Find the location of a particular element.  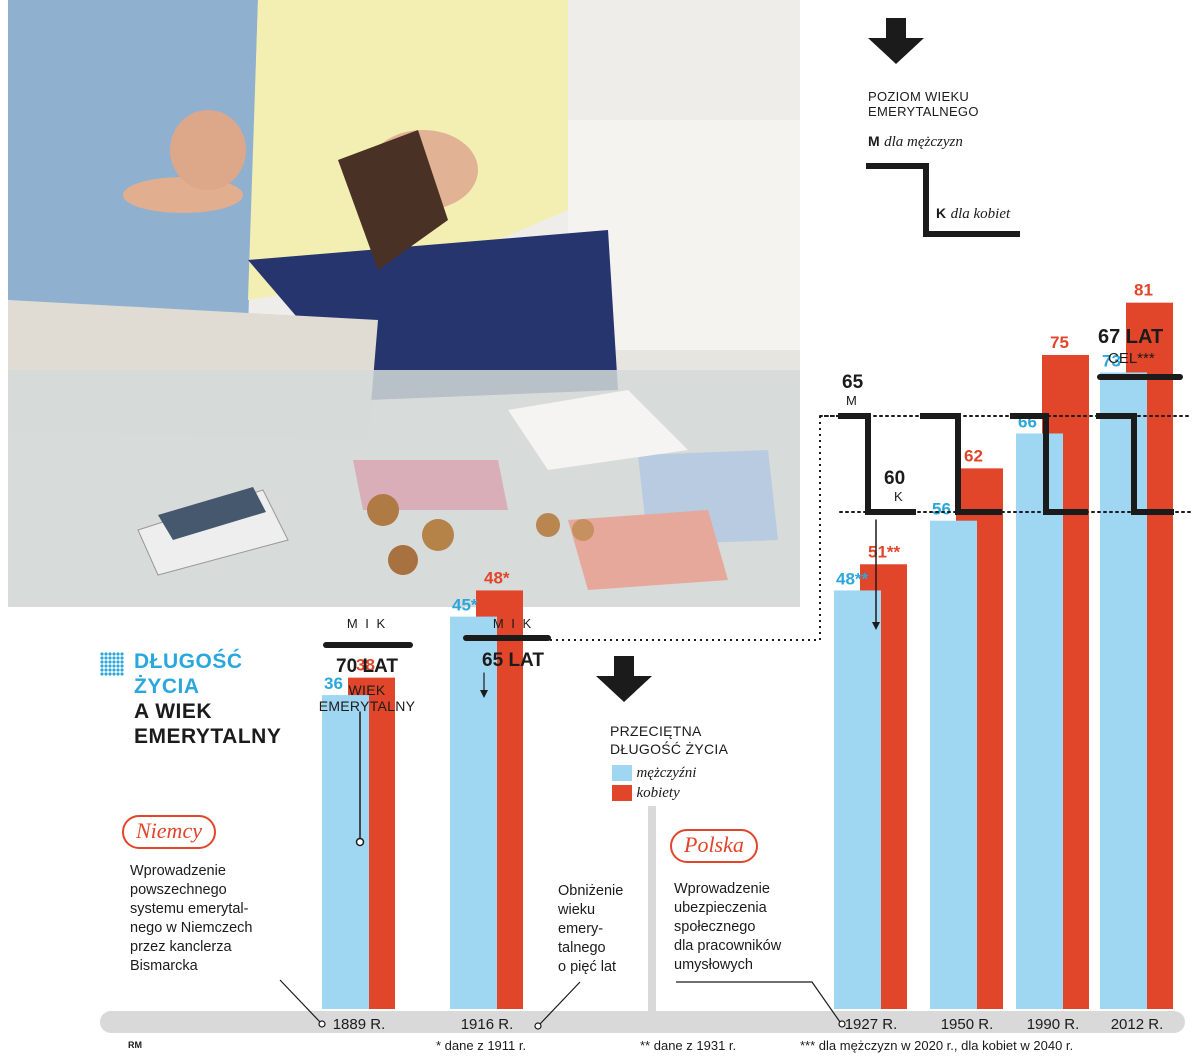

retirement-k60-letter: K is located at coordinates (898, 496).